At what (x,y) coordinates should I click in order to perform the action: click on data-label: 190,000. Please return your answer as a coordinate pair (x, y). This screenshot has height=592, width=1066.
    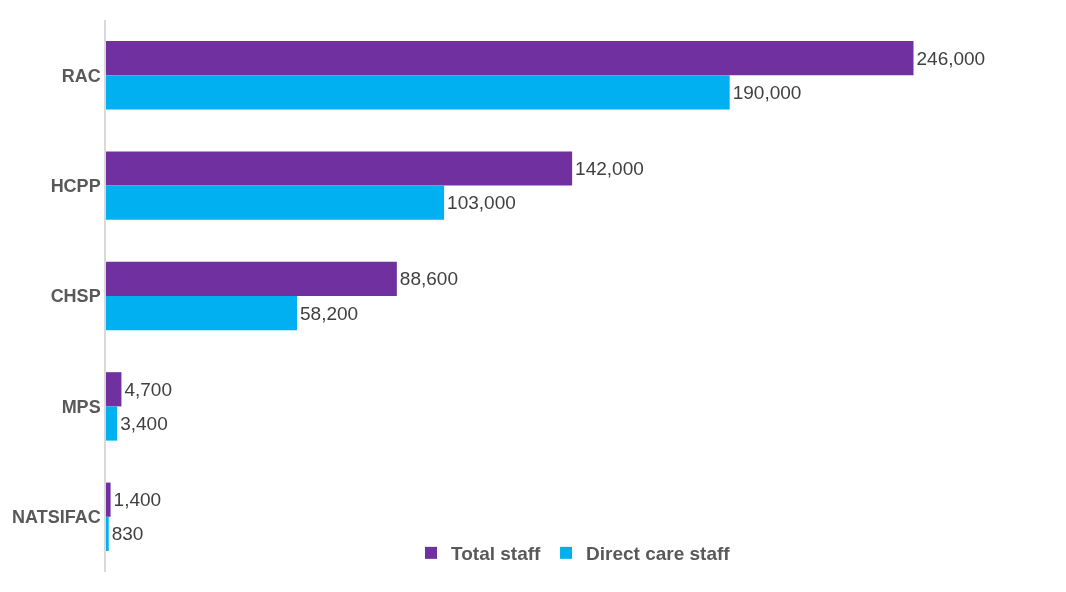
    Looking at the image, I should click on (767, 92).